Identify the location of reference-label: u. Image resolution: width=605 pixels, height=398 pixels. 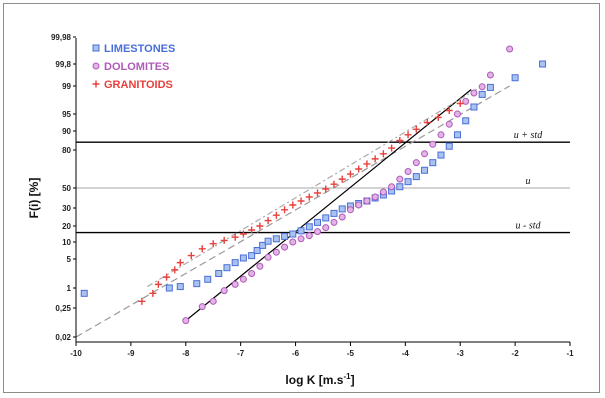
(528, 181).